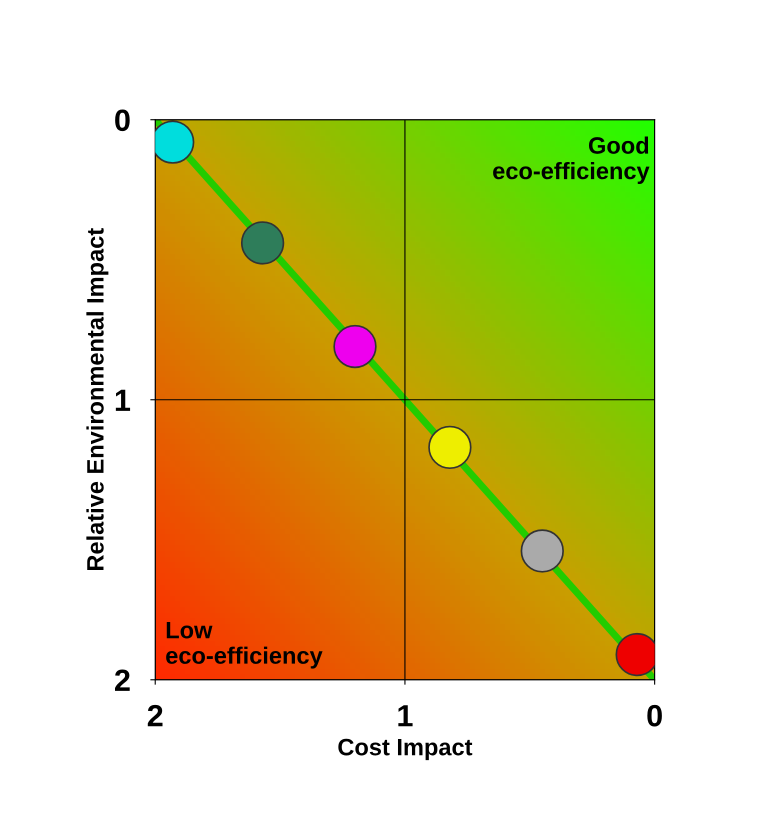 The height and width of the screenshot is (820, 784). I want to click on y-axis-title: Relative Environmental Impact, so click(97, 399).